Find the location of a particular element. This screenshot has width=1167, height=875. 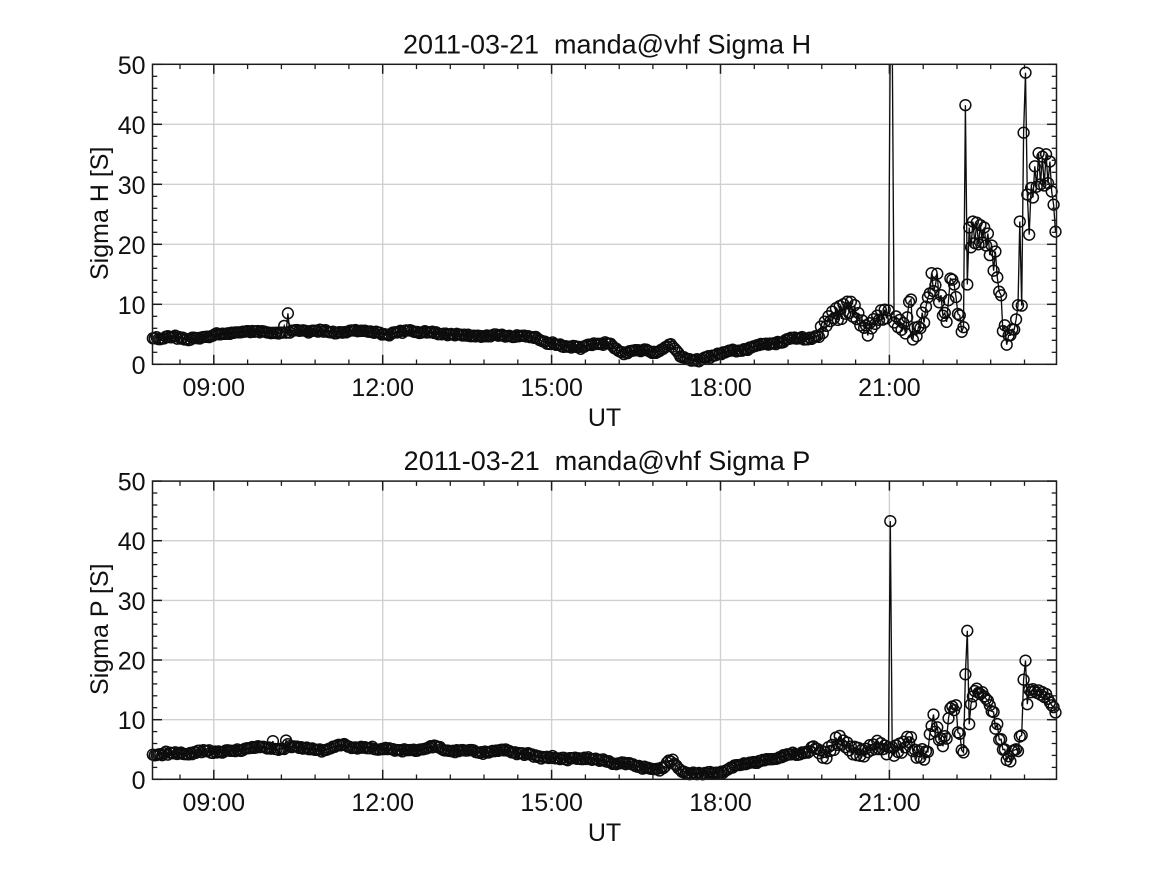

svg-text: Sigma P [S] is located at coordinates (100, 629).